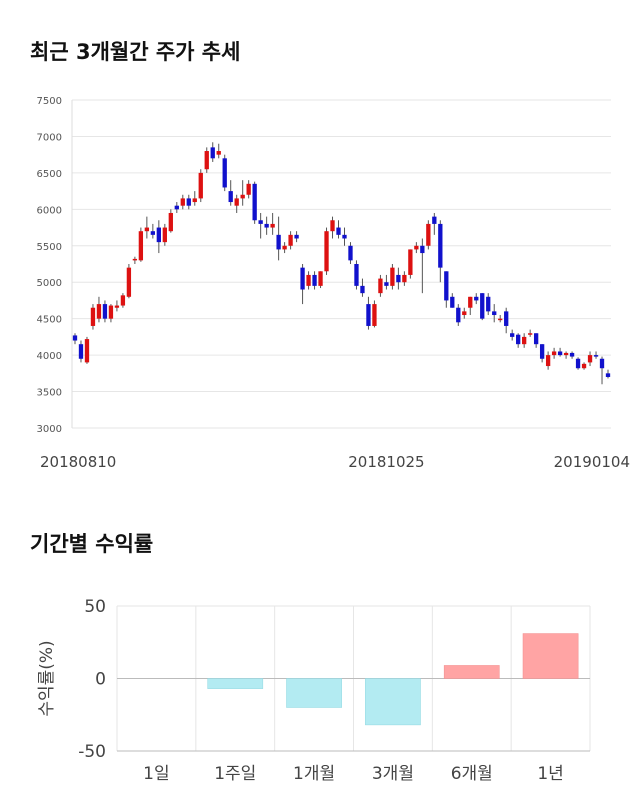 Image resolution: width=640 pixels, height=810 pixels. I want to click on y-tick-label: 50, so click(95, 607).